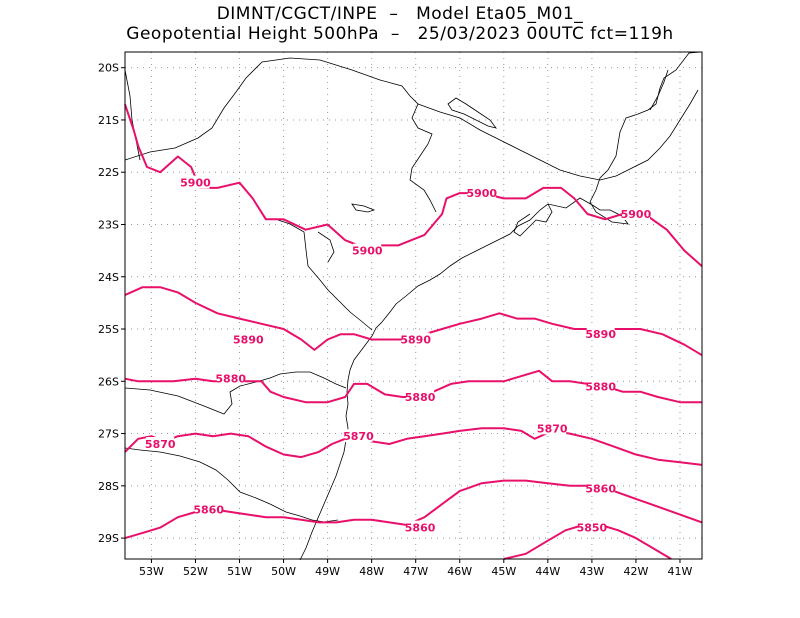 Image resolution: width=800 pixels, height=618 pixels. Describe the element at coordinates (503, 571) in the screenshot. I see `lon-label: 45W` at that location.